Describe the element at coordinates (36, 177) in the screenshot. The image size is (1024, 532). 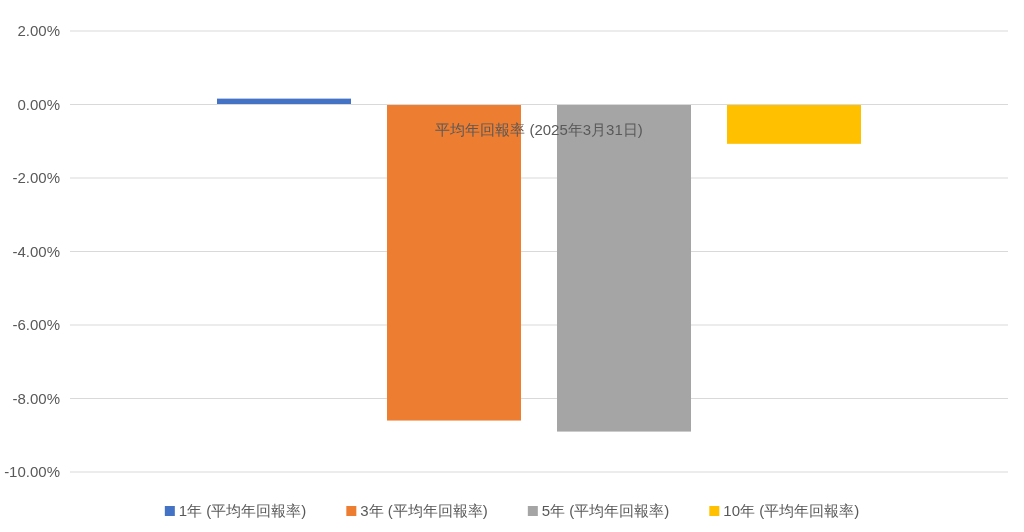
I see `y-tick-label: -2.00%` at that location.